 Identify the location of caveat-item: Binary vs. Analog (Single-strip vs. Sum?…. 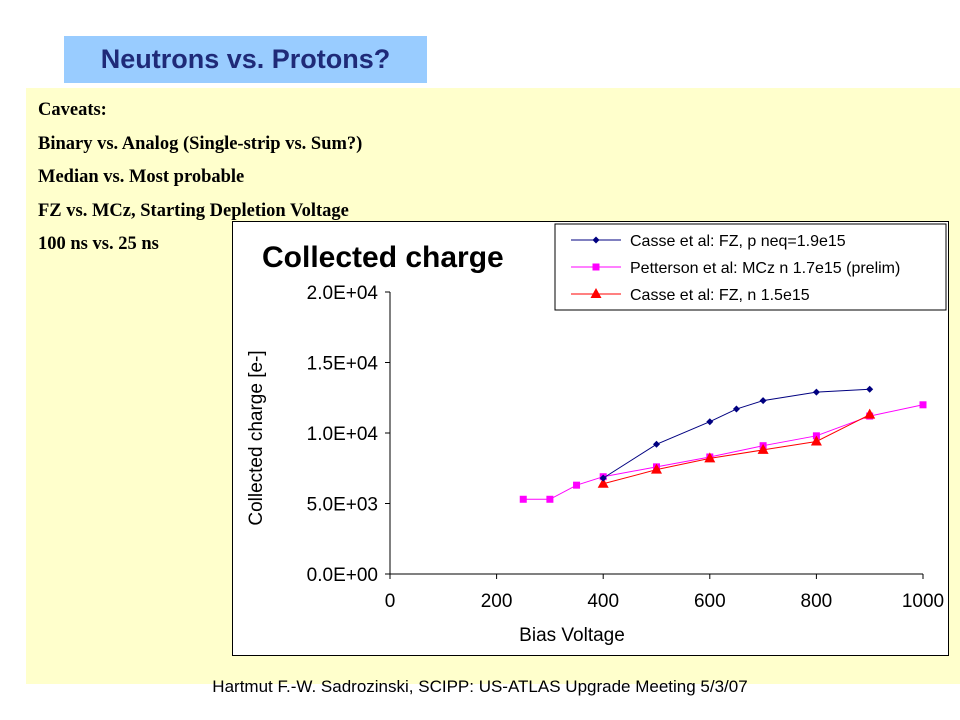
(200, 143).